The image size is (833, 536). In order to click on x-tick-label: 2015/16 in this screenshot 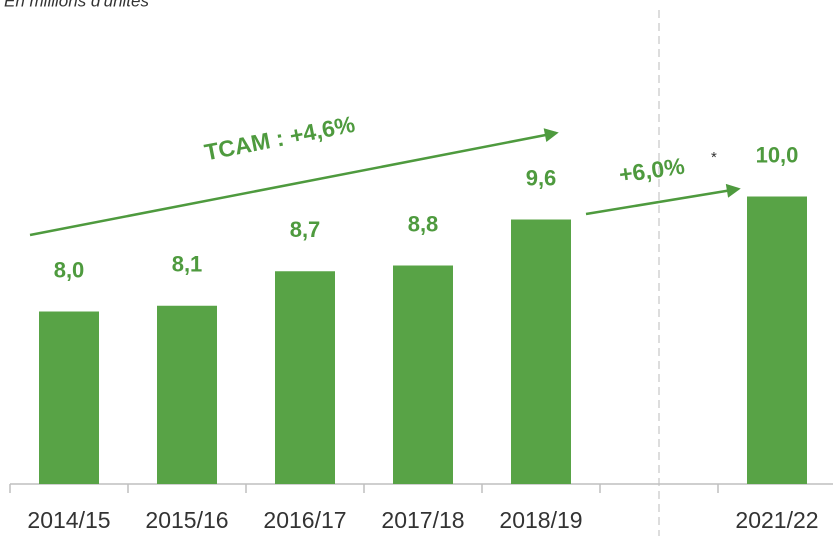, I will do `click(186, 520)`.